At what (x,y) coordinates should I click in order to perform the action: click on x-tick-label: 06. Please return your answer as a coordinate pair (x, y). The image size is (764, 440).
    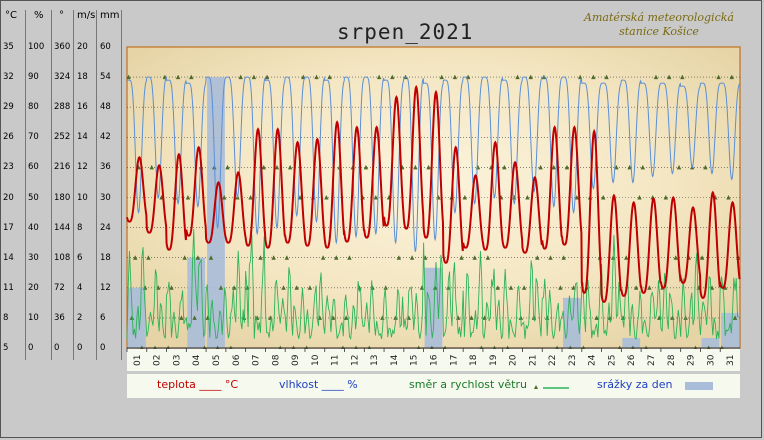
    Looking at the image, I should click on (237, 360).